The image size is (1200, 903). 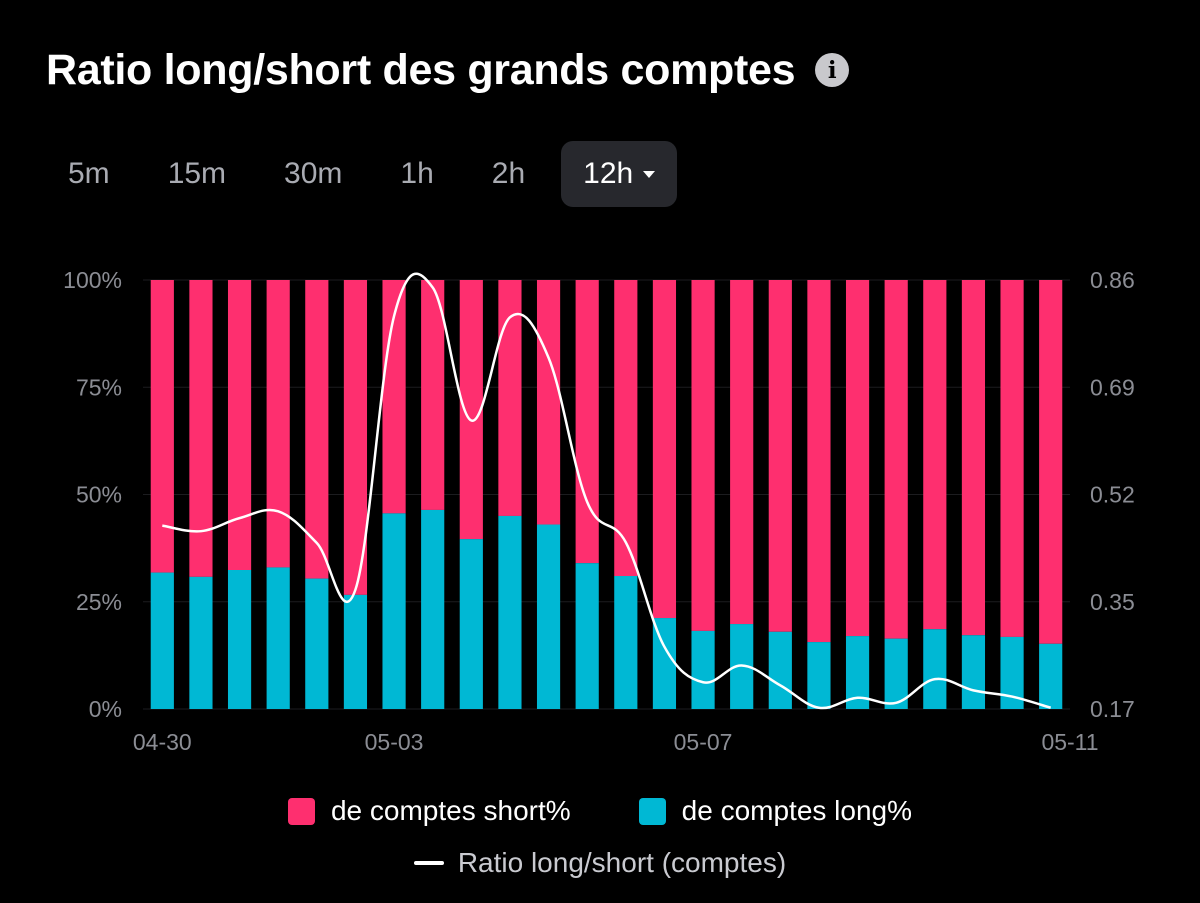 I want to click on legend-label-long: de comptes long%, so click(x=797, y=810).